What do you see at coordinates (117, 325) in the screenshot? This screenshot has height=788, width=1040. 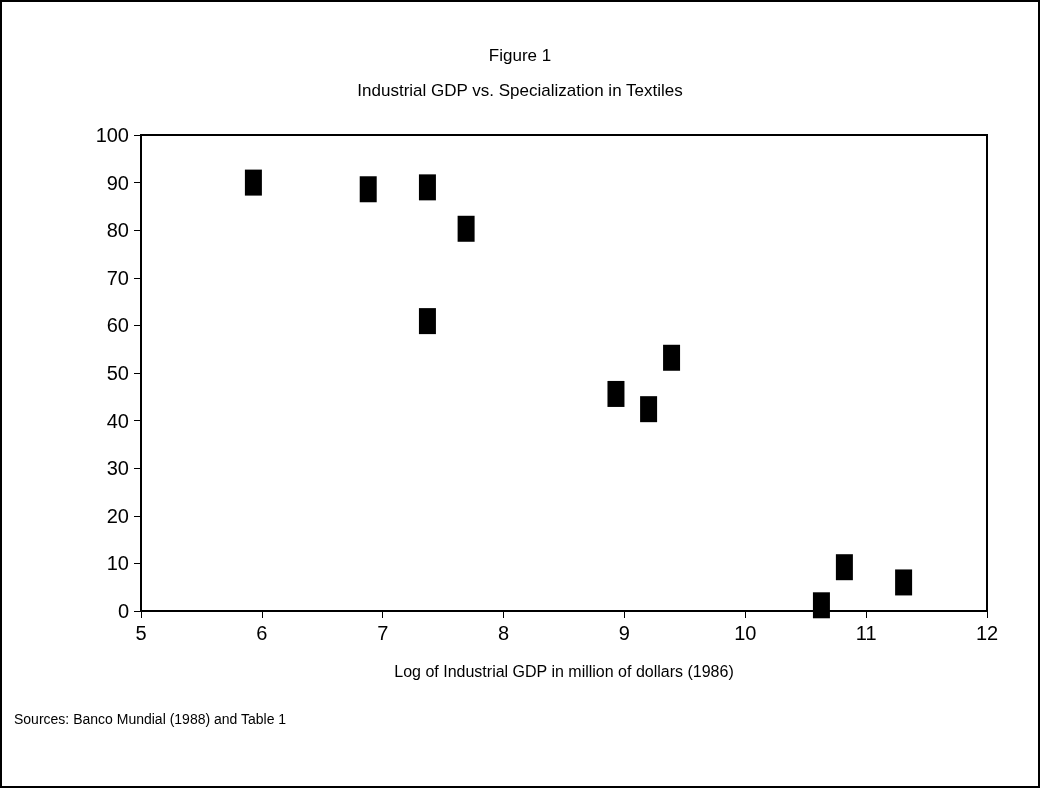 I see `y-tick-label: 60` at bounding box center [117, 325].